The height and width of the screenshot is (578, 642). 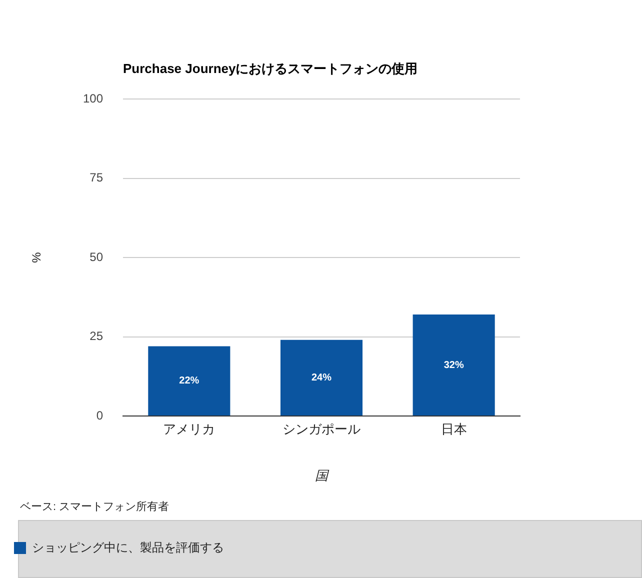 What do you see at coordinates (270, 69) in the screenshot?
I see `chart-title: Purchase Journeyにおけるスマートフォンの使用` at bounding box center [270, 69].